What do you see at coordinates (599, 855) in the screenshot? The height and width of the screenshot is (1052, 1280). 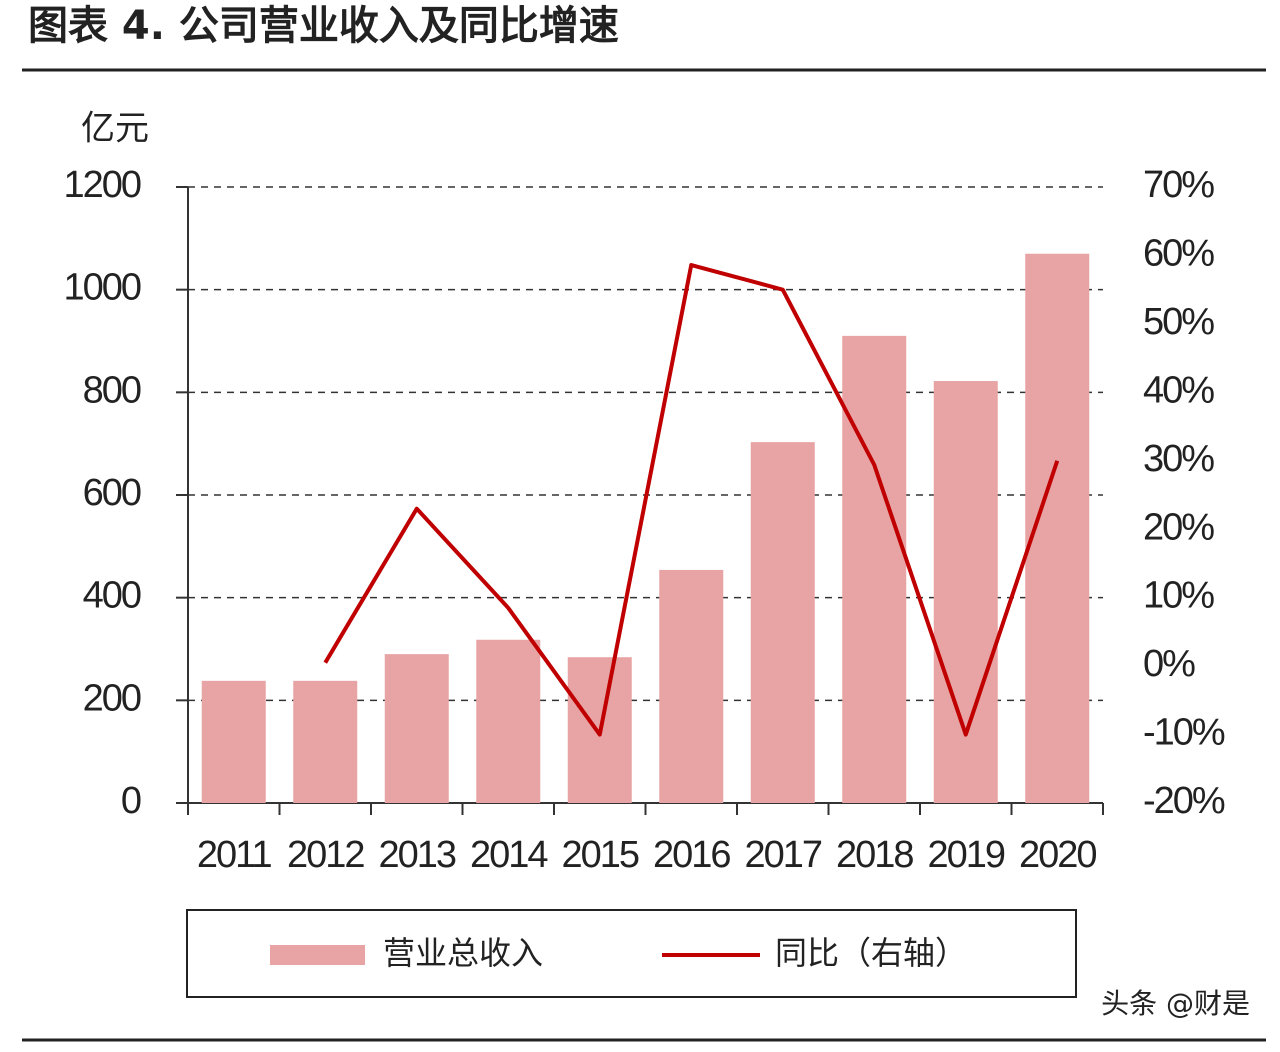 I see `x-tick-label: 2015` at bounding box center [599, 855].